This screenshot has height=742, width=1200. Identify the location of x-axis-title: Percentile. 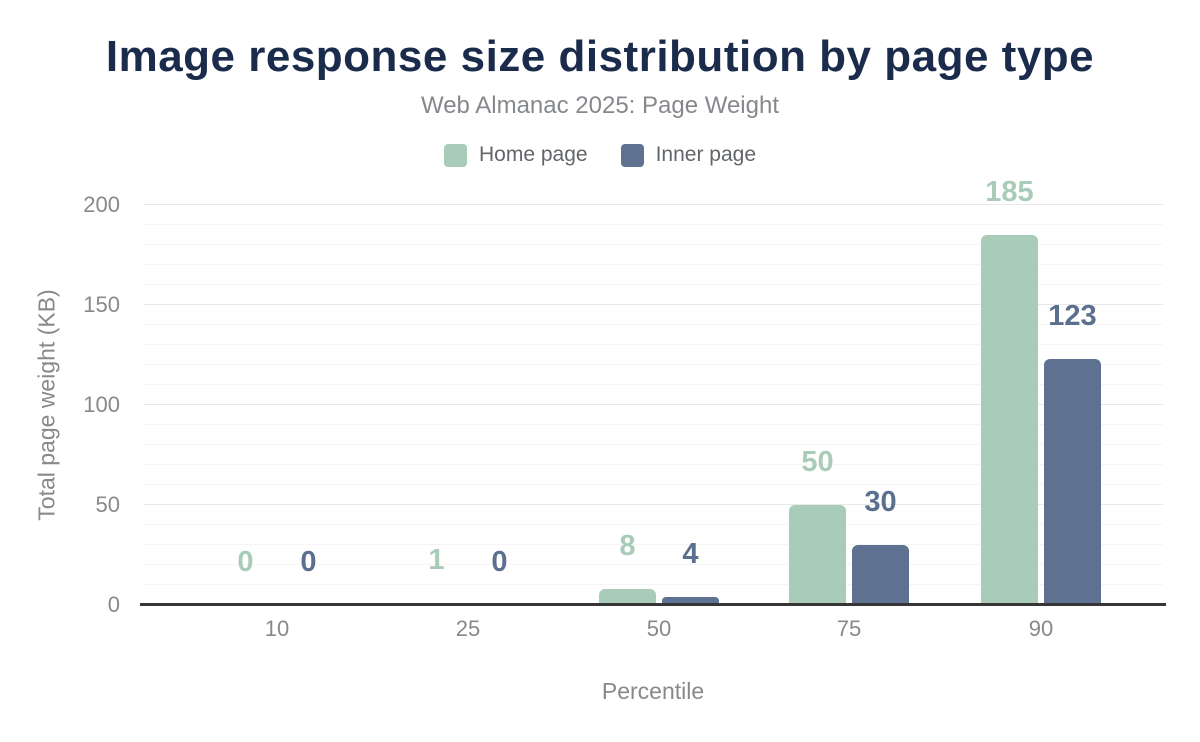
(653, 691).